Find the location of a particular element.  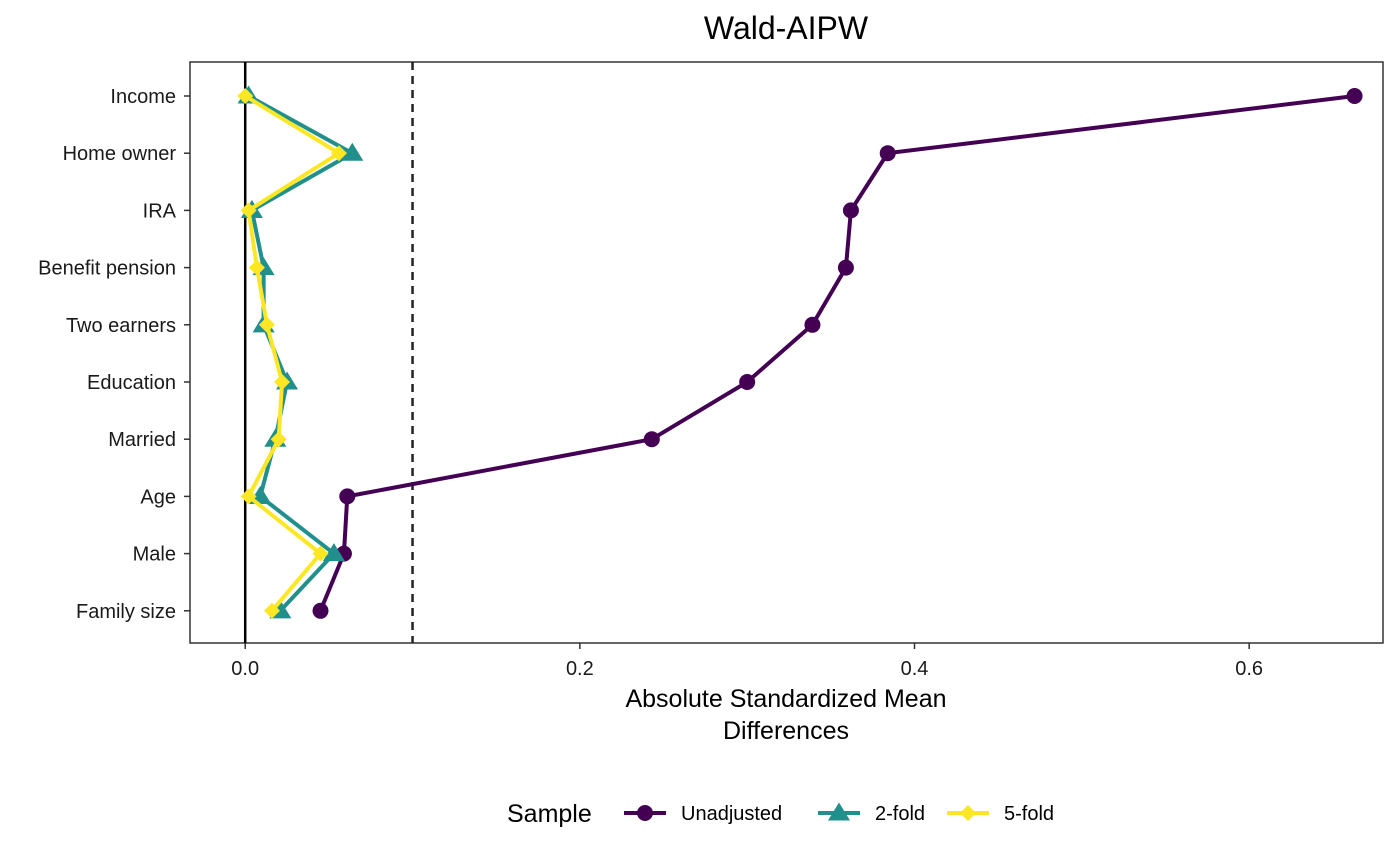

reference-lines is located at coordinates (328, 352).